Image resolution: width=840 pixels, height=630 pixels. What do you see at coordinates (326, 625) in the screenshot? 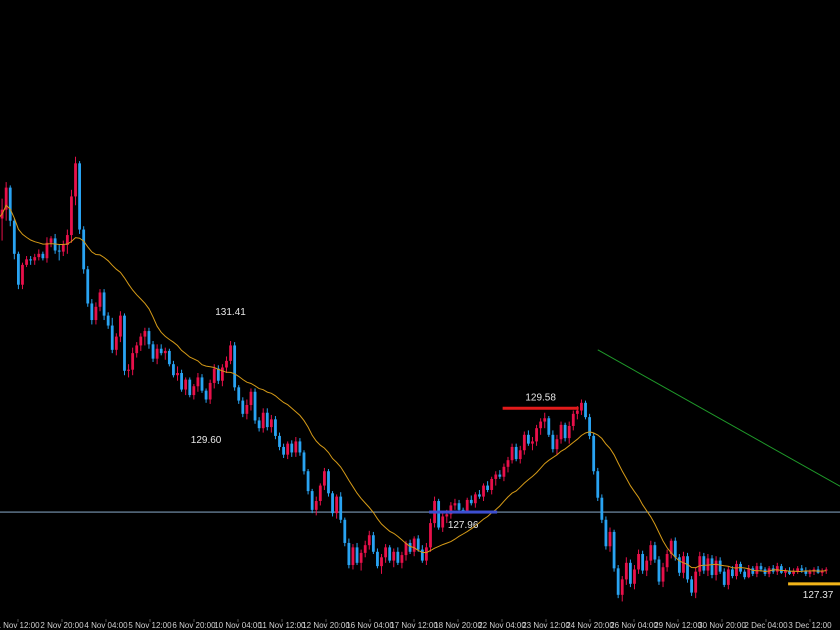
I see `x-tick-label: 12 Nov 20:00` at bounding box center [326, 625].